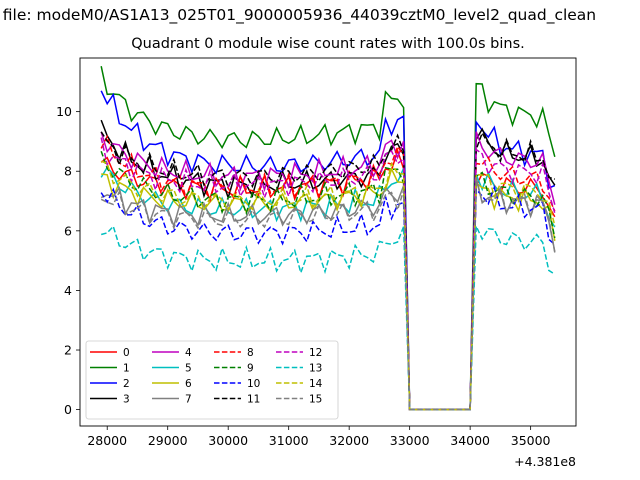 Image resolution: width=640 pixels, height=480 pixels. What do you see at coordinates (253, 384) in the screenshot?
I see `legend-label-10: 10` at bounding box center [253, 384].